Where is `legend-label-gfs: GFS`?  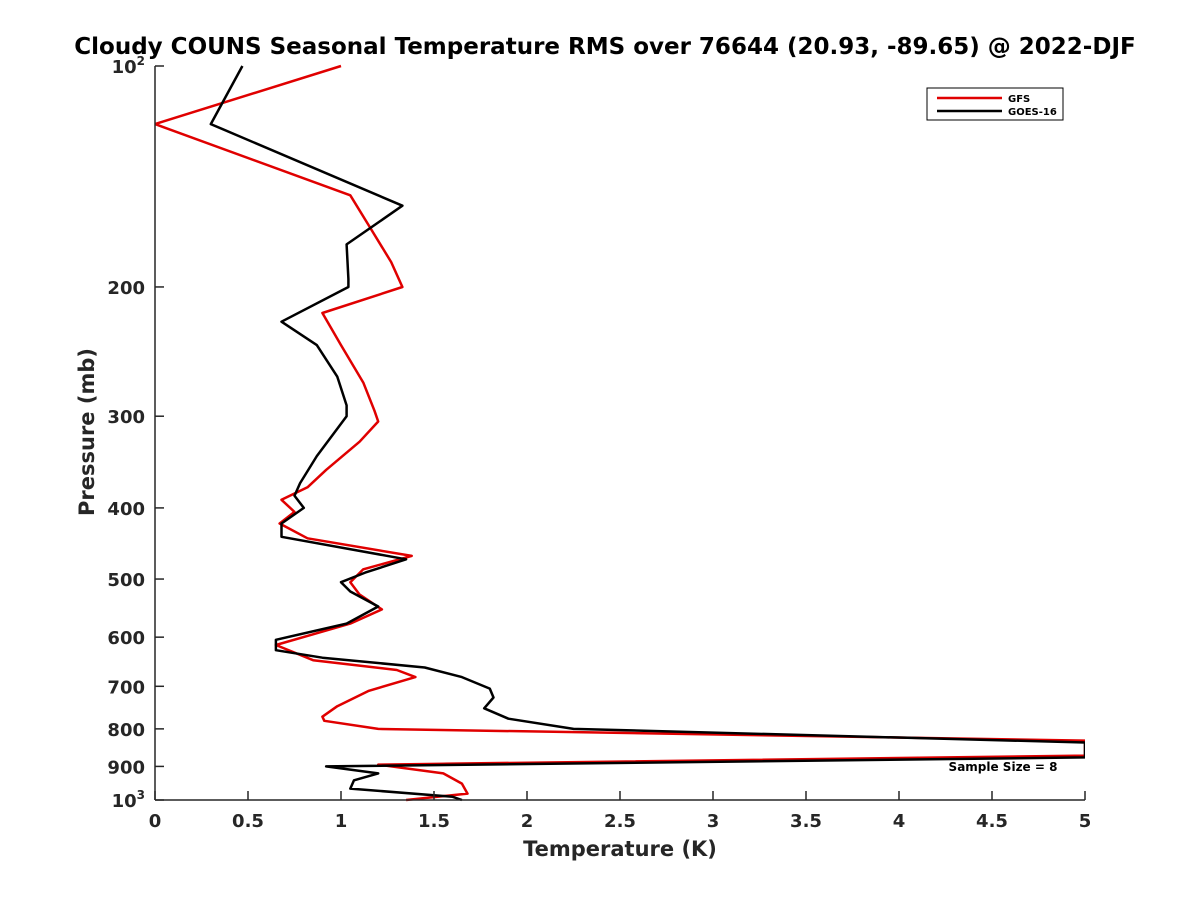
legend-label-gfs: GFS is located at coordinates (1019, 99).